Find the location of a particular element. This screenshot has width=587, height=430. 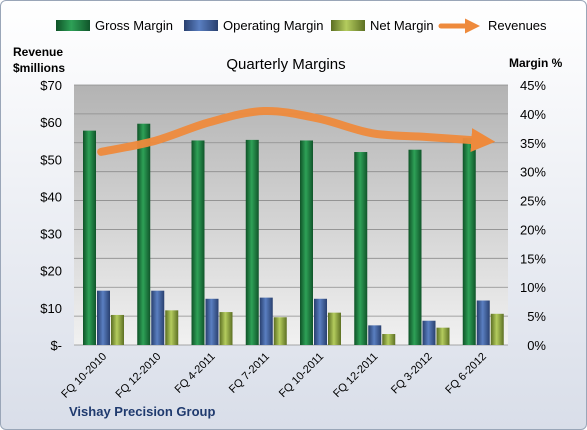

right-tick-label: 5% is located at coordinates (536, 316).